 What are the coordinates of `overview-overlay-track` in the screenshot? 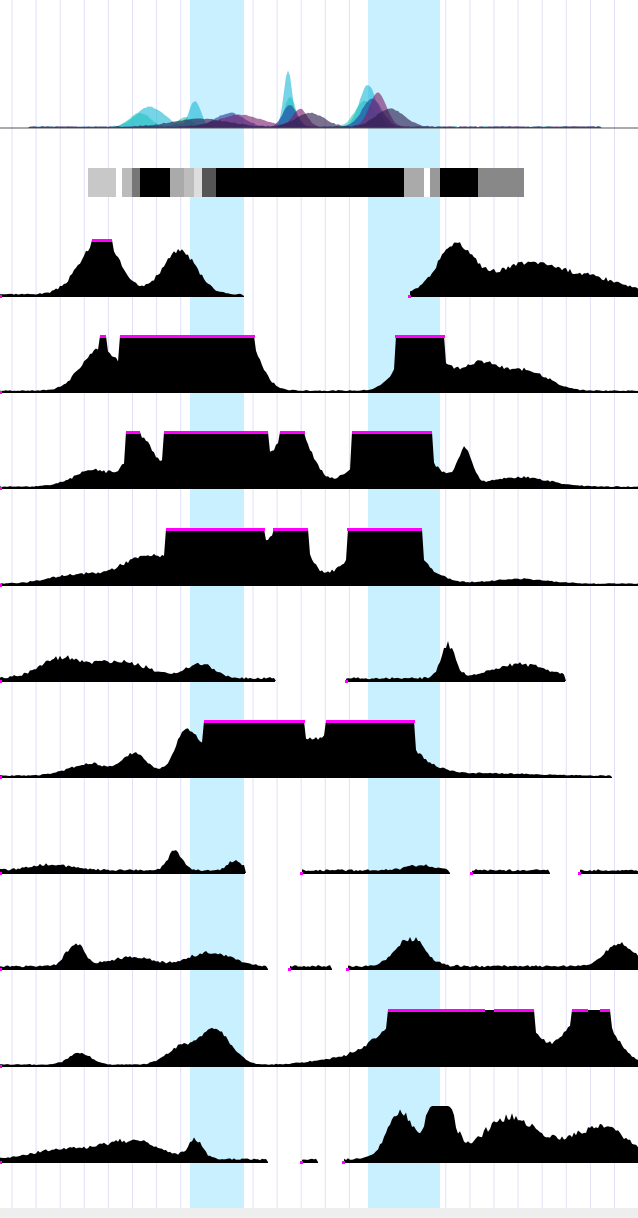 It's located at (319, 99).